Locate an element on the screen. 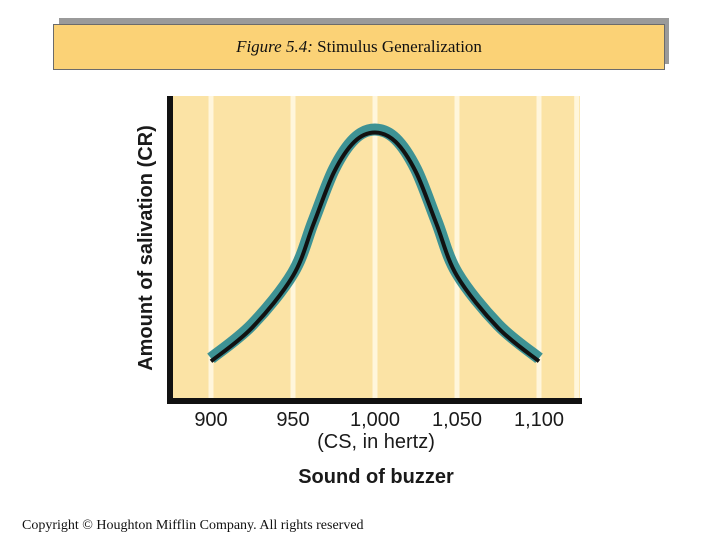  x-tick-label: 900 is located at coordinates (210, 420).